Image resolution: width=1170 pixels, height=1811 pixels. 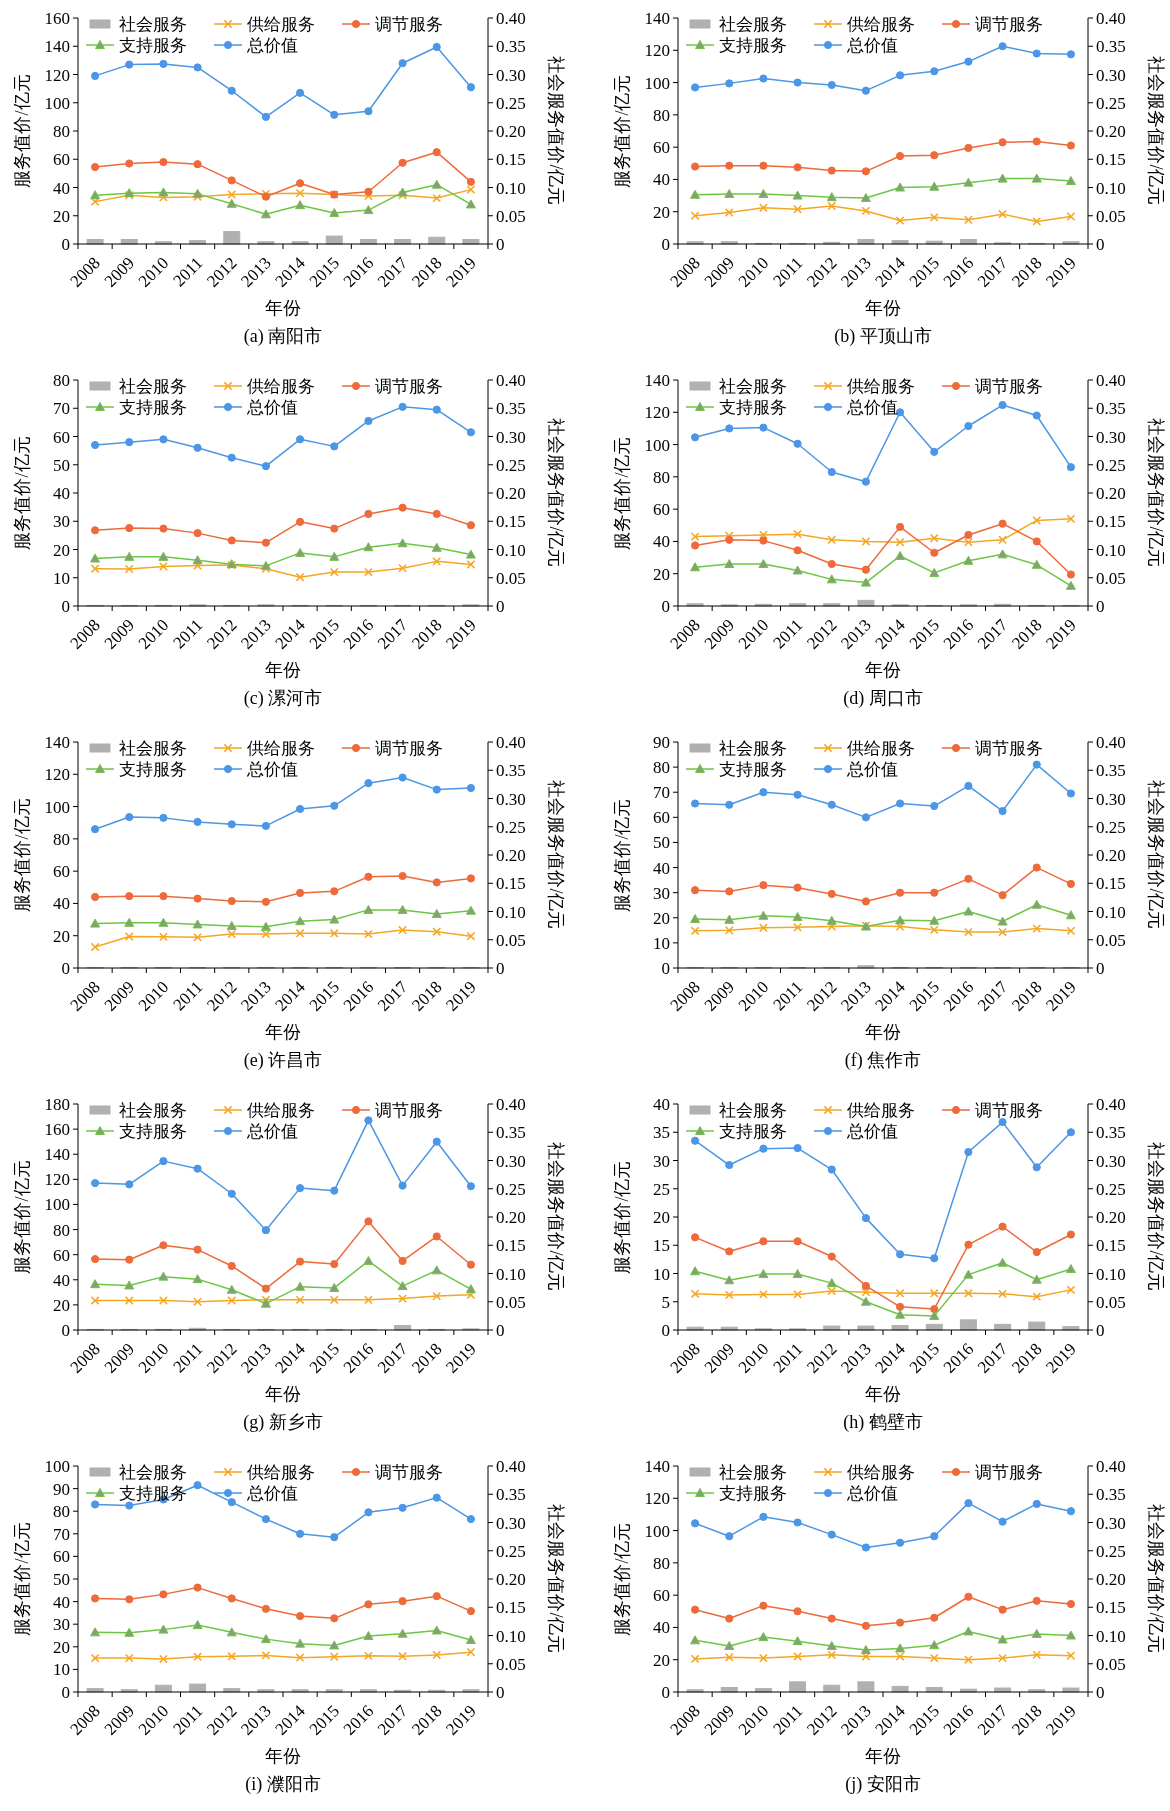 What do you see at coordinates (622, 855) in the screenshot?
I see `y-axis-title: 服务值价/亿元` at bounding box center [622, 855].